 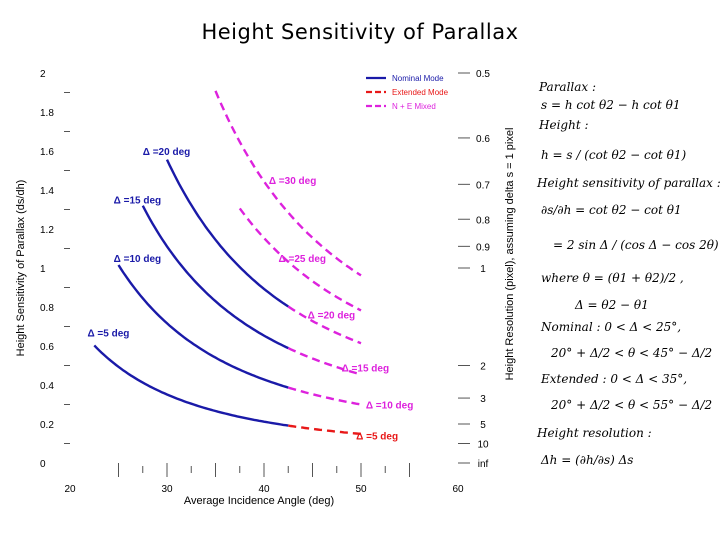 I want to click on x-tick-label: 50, so click(x=361, y=489).